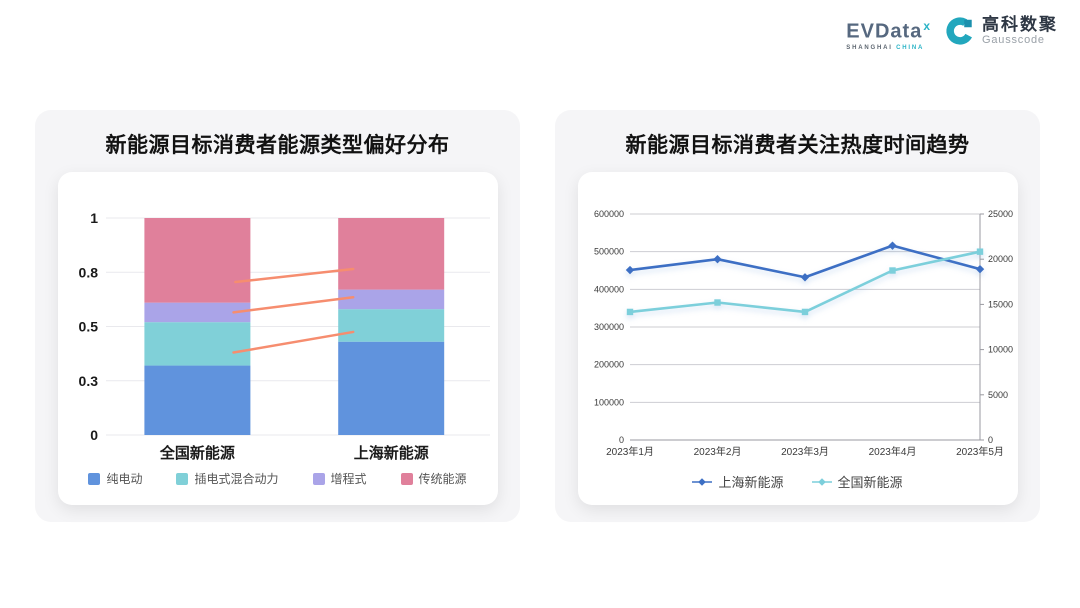  Describe the element at coordinates (277, 145) in the screenshot. I see `bar-chart-title: 新能源目标消费者能源类型偏好分布` at that location.